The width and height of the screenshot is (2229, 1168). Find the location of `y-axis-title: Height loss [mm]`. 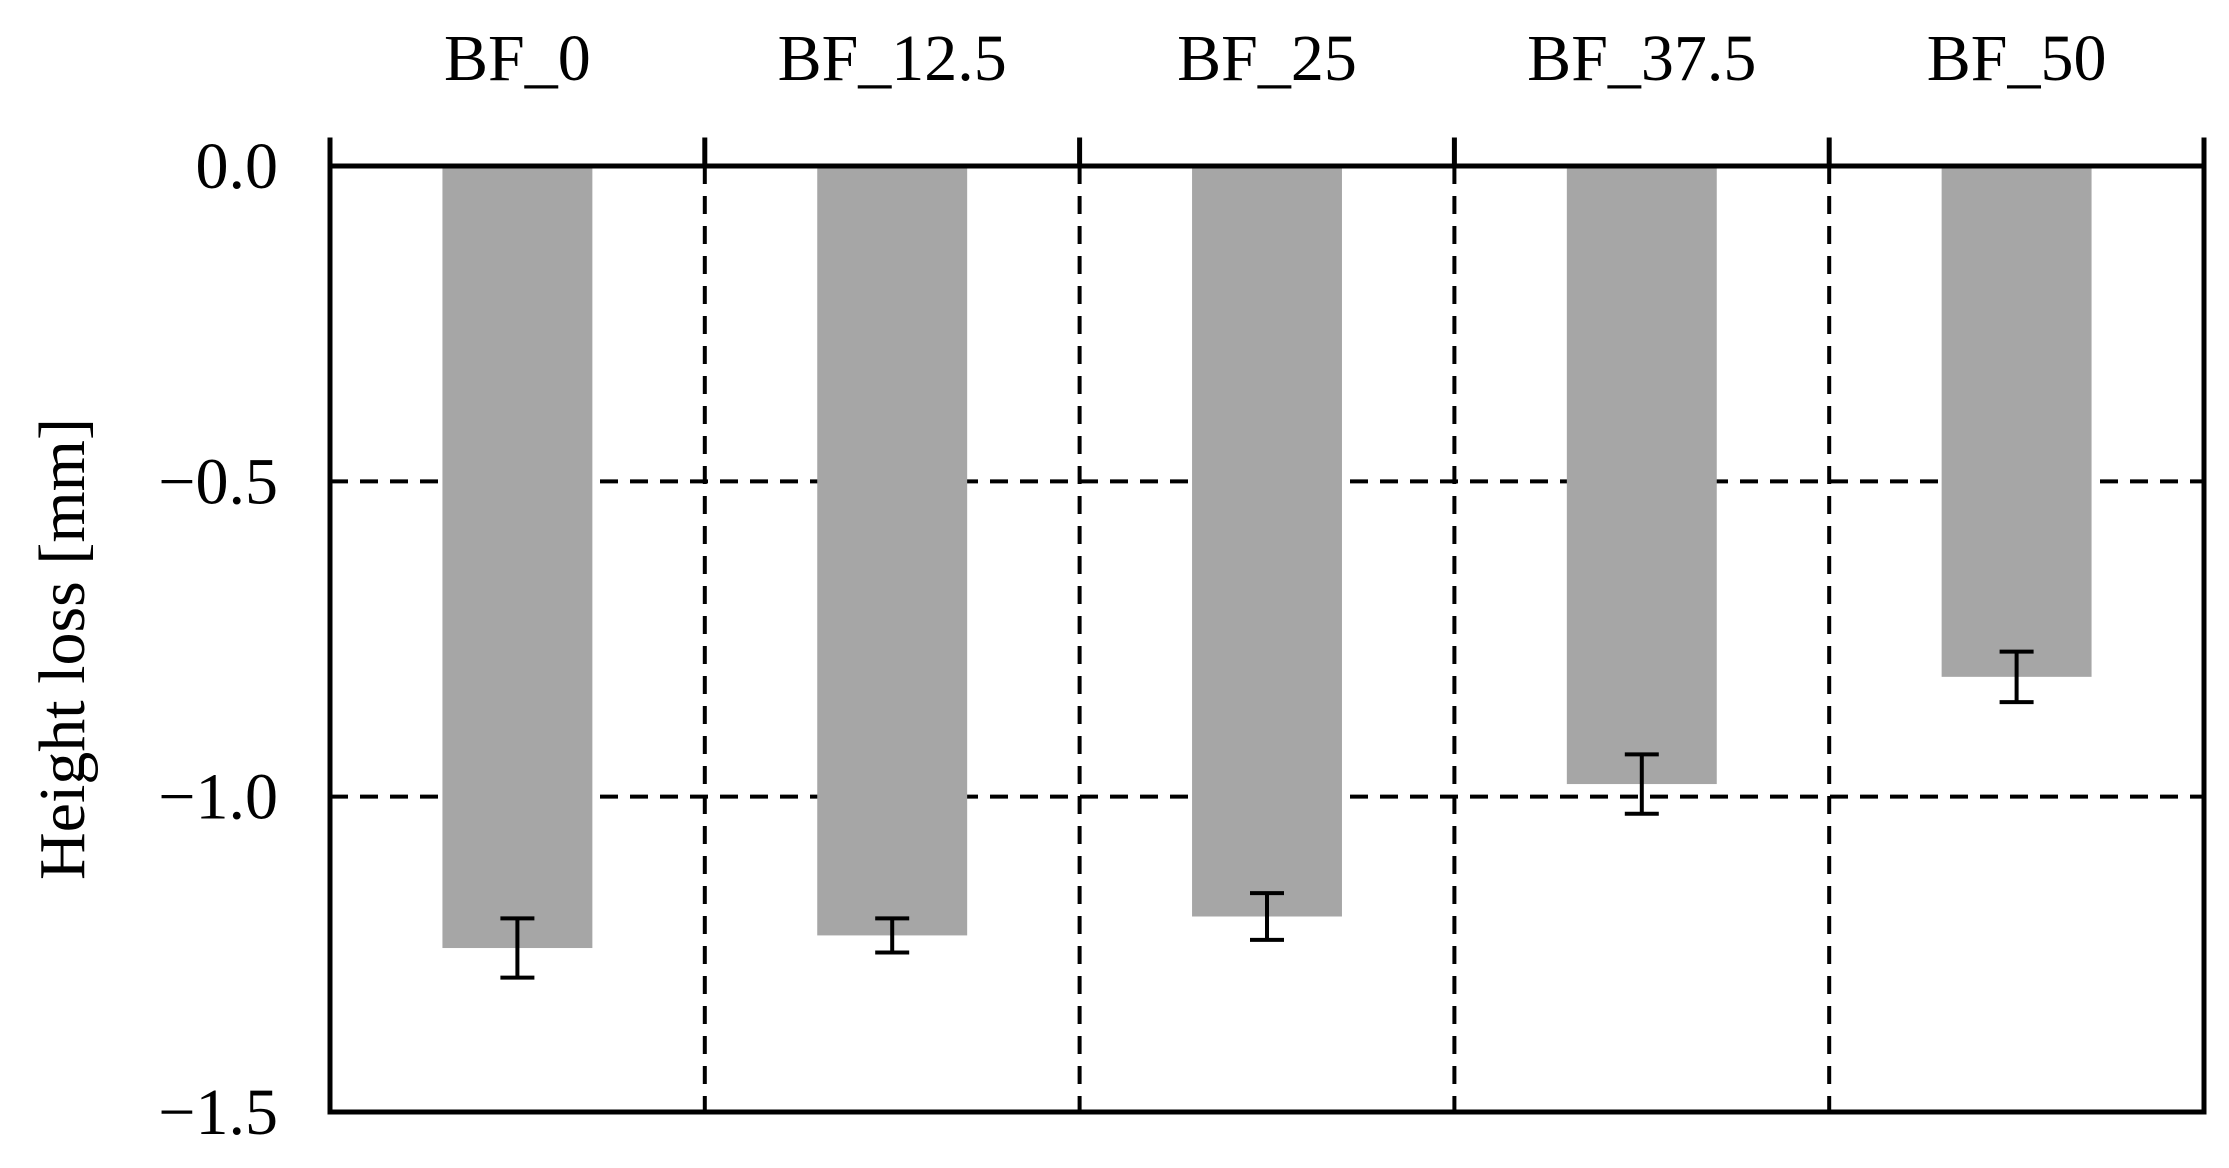

y-axis-title: Height loss [mm] is located at coordinates (62, 649).